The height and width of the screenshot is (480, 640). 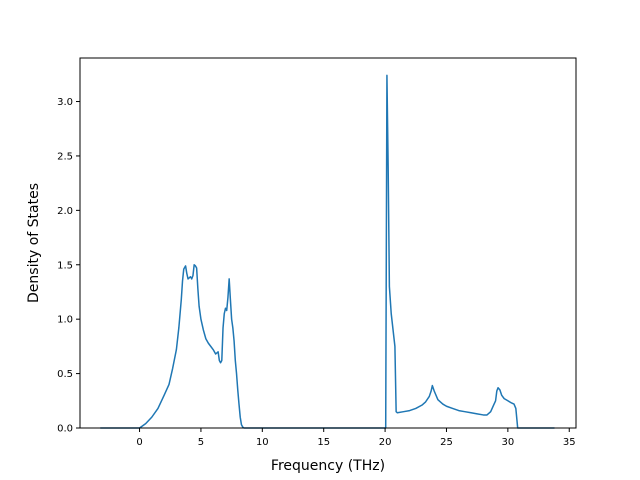 I want to click on x-tick-label: 30, so click(x=507, y=442).